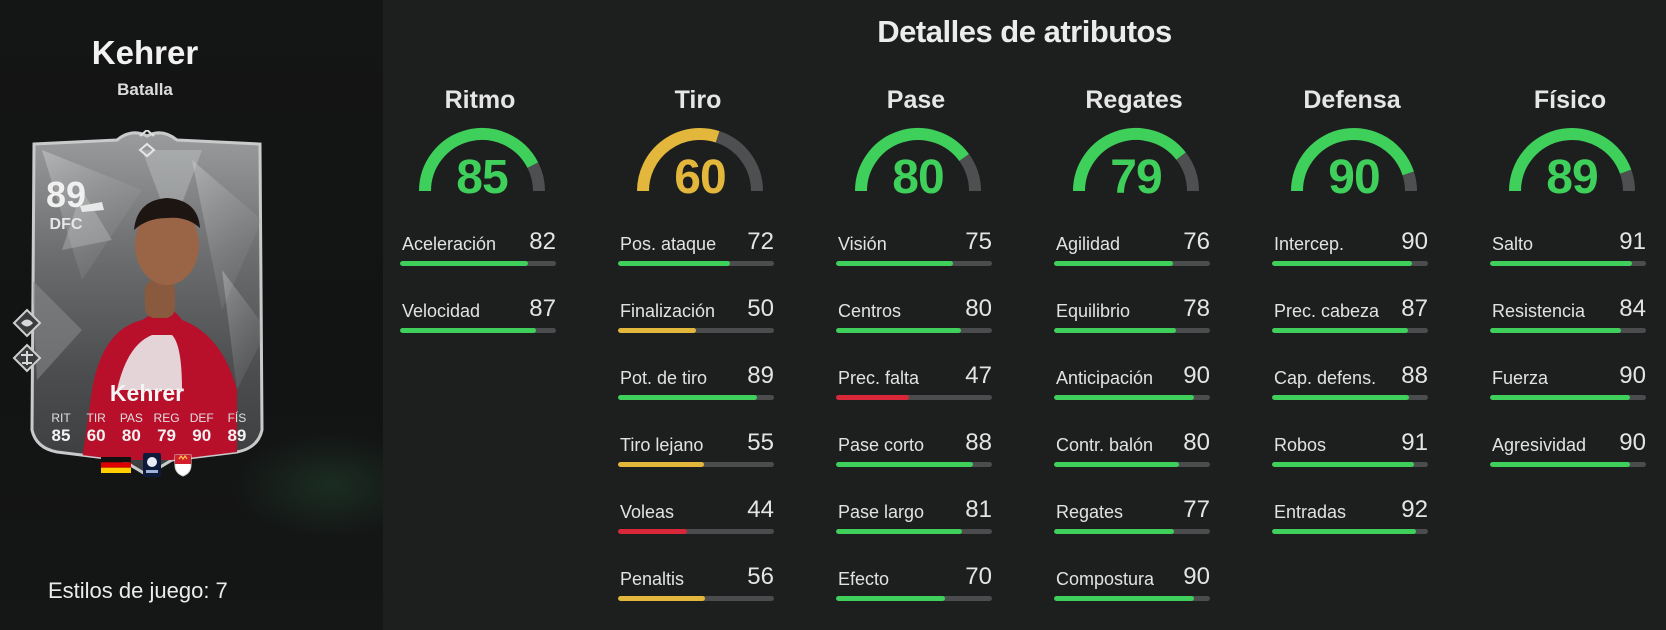 The height and width of the screenshot is (630, 1666). I want to click on attribute-row: Cap. defens. 88, so click(1352, 382).